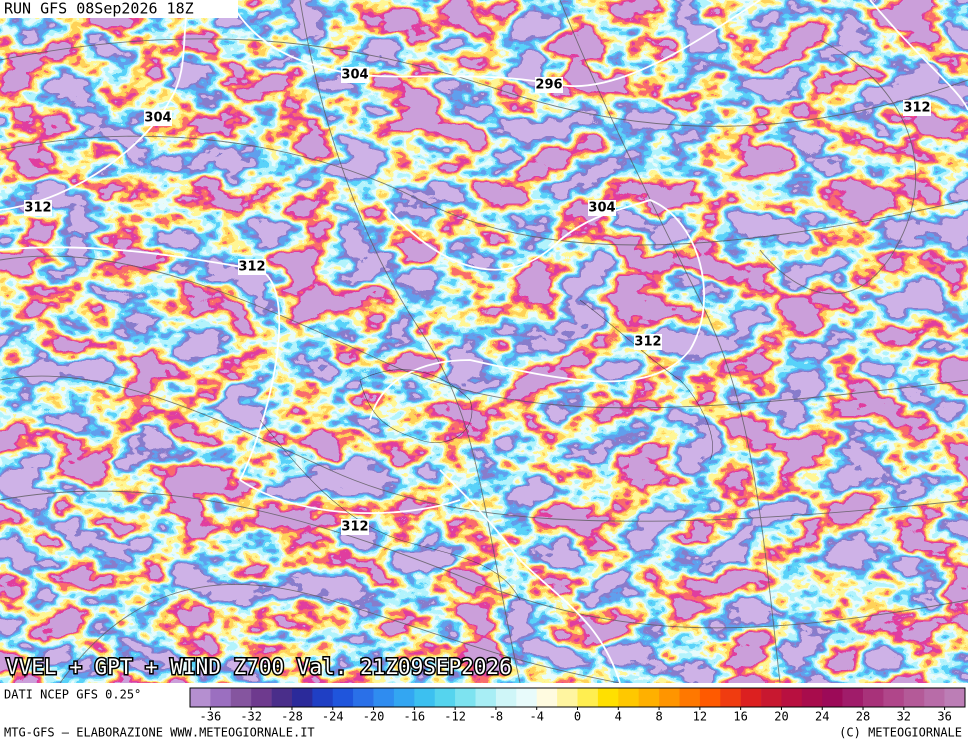 The image size is (968, 749). Describe the element at coordinates (577, 717) in the screenshot. I see `colorbar-tick-label: 0` at that location.